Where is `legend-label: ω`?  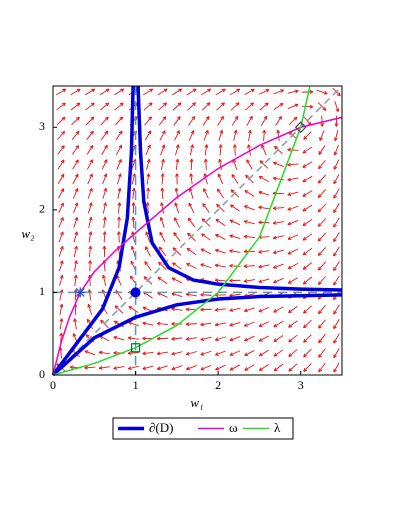 legend-label: ω is located at coordinates (233, 427).